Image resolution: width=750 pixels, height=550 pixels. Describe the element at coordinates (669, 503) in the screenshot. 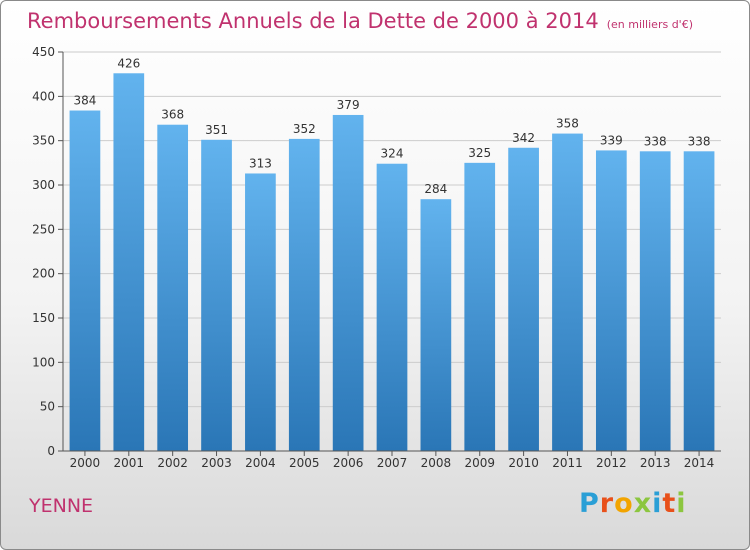

I see `logo-letter: t` at that location.